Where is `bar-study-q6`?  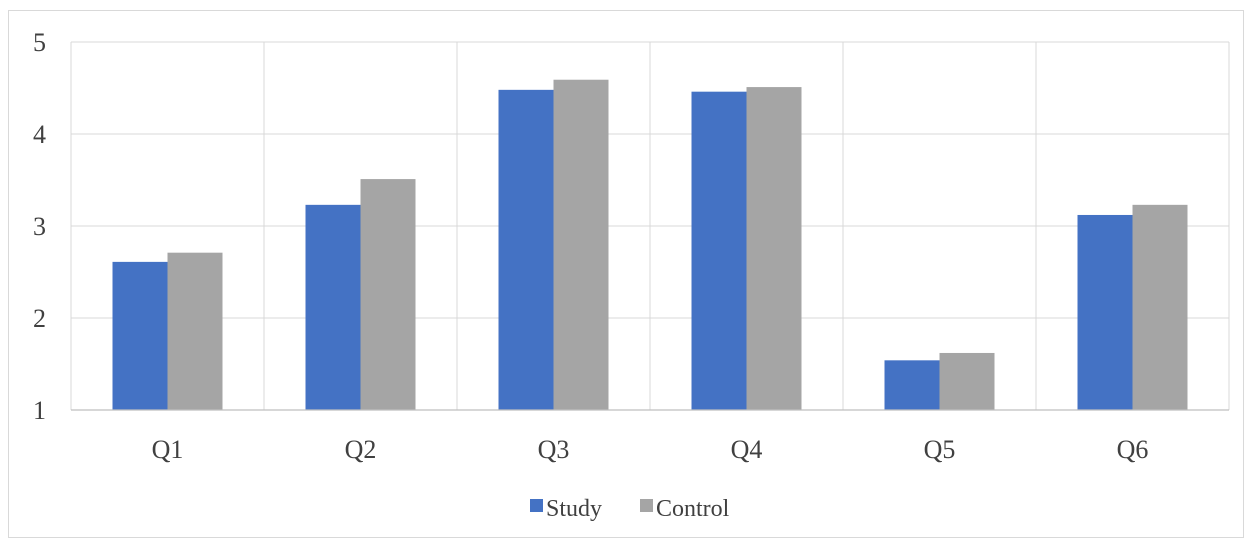 bar-study-q6 is located at coordinates (1105, 312).